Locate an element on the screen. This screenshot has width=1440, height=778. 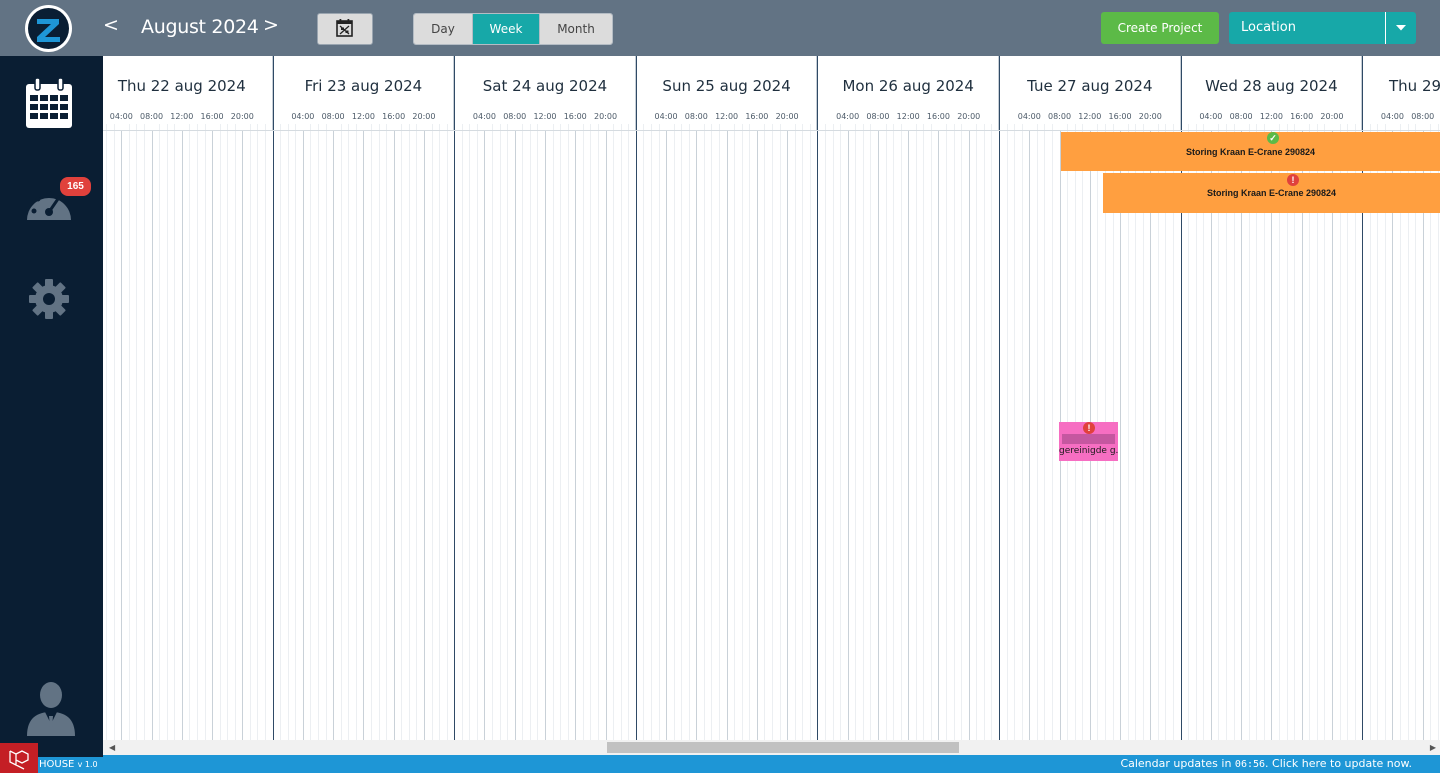
view-week-button: Week is located at coordinates (506, 29).